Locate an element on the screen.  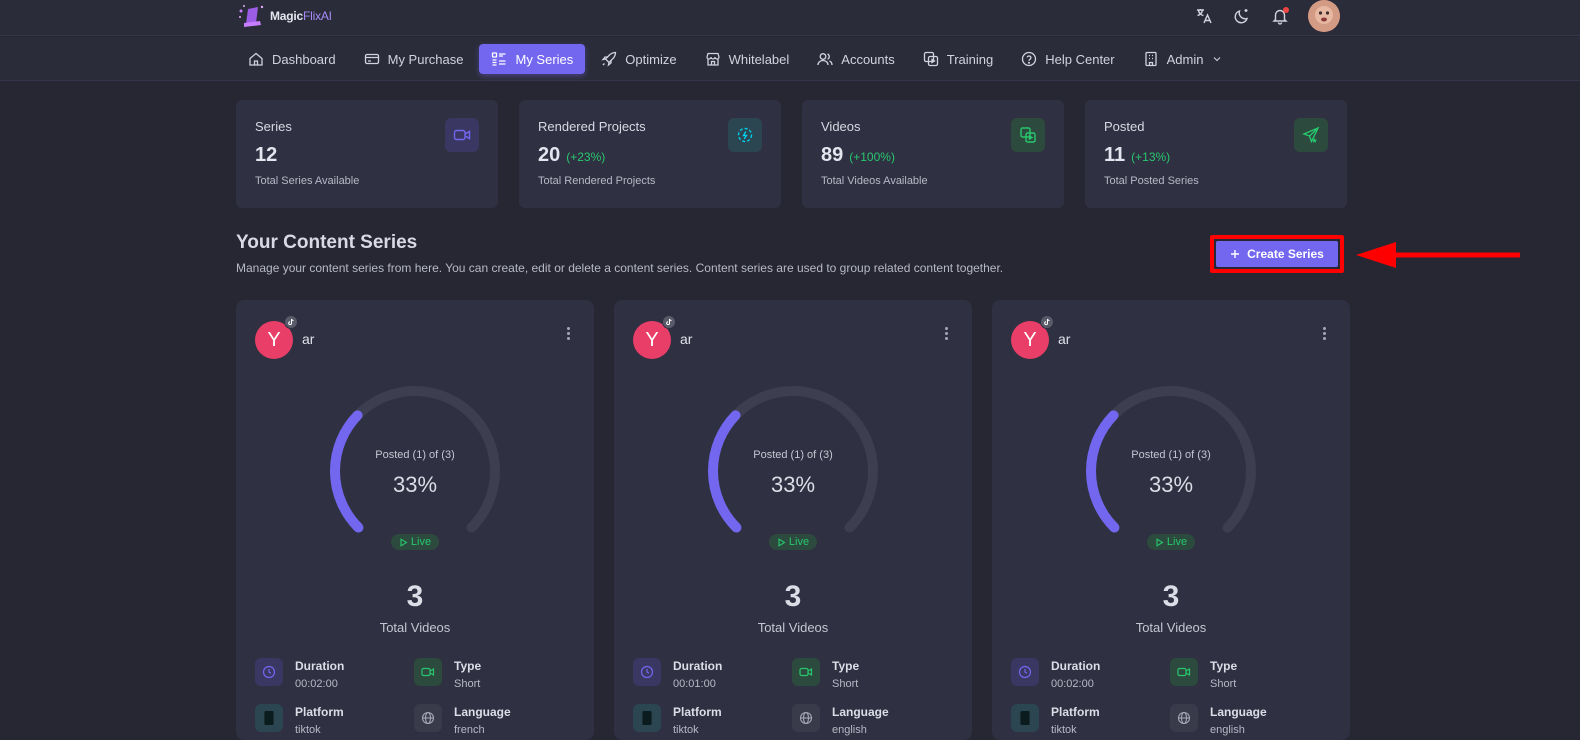
stat-card-videos: Videos 89 (+100%) Total Videos Available is located at coordinates (933, 154).